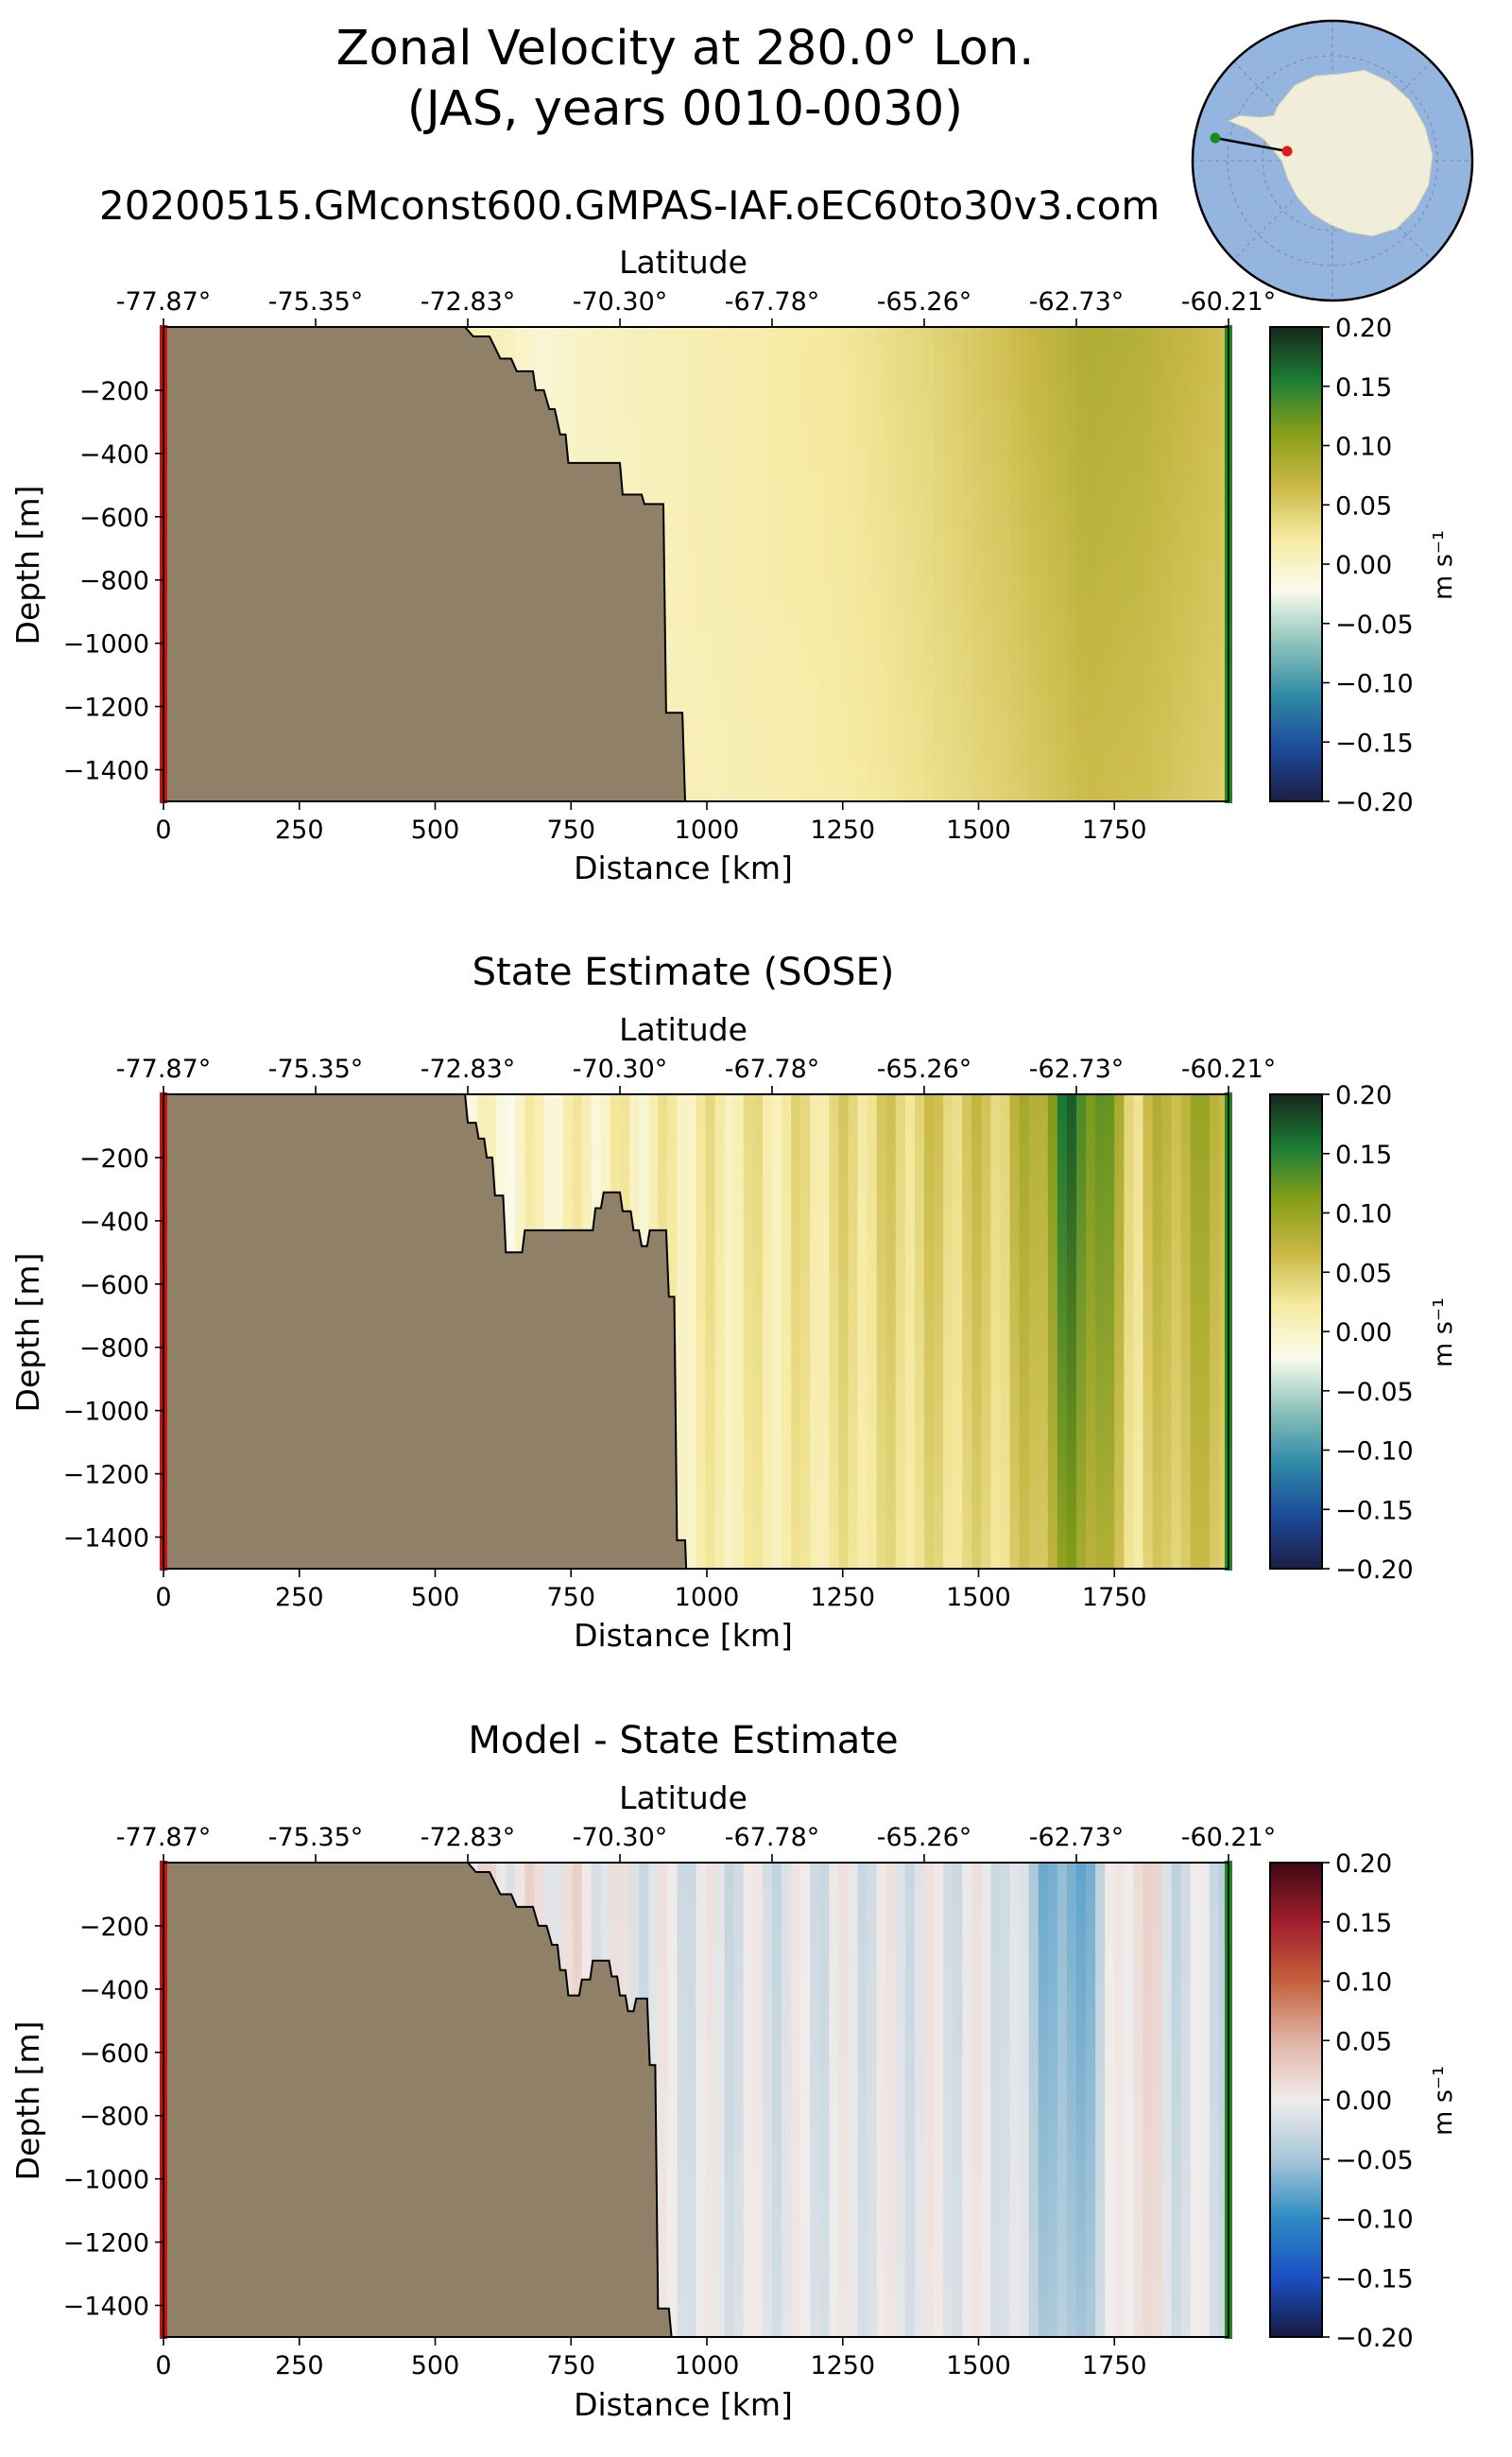  Describe the element at coordinates (1363, 1155) in the screenshot. I see `colorbar-tick-label: 0.15` at that location.